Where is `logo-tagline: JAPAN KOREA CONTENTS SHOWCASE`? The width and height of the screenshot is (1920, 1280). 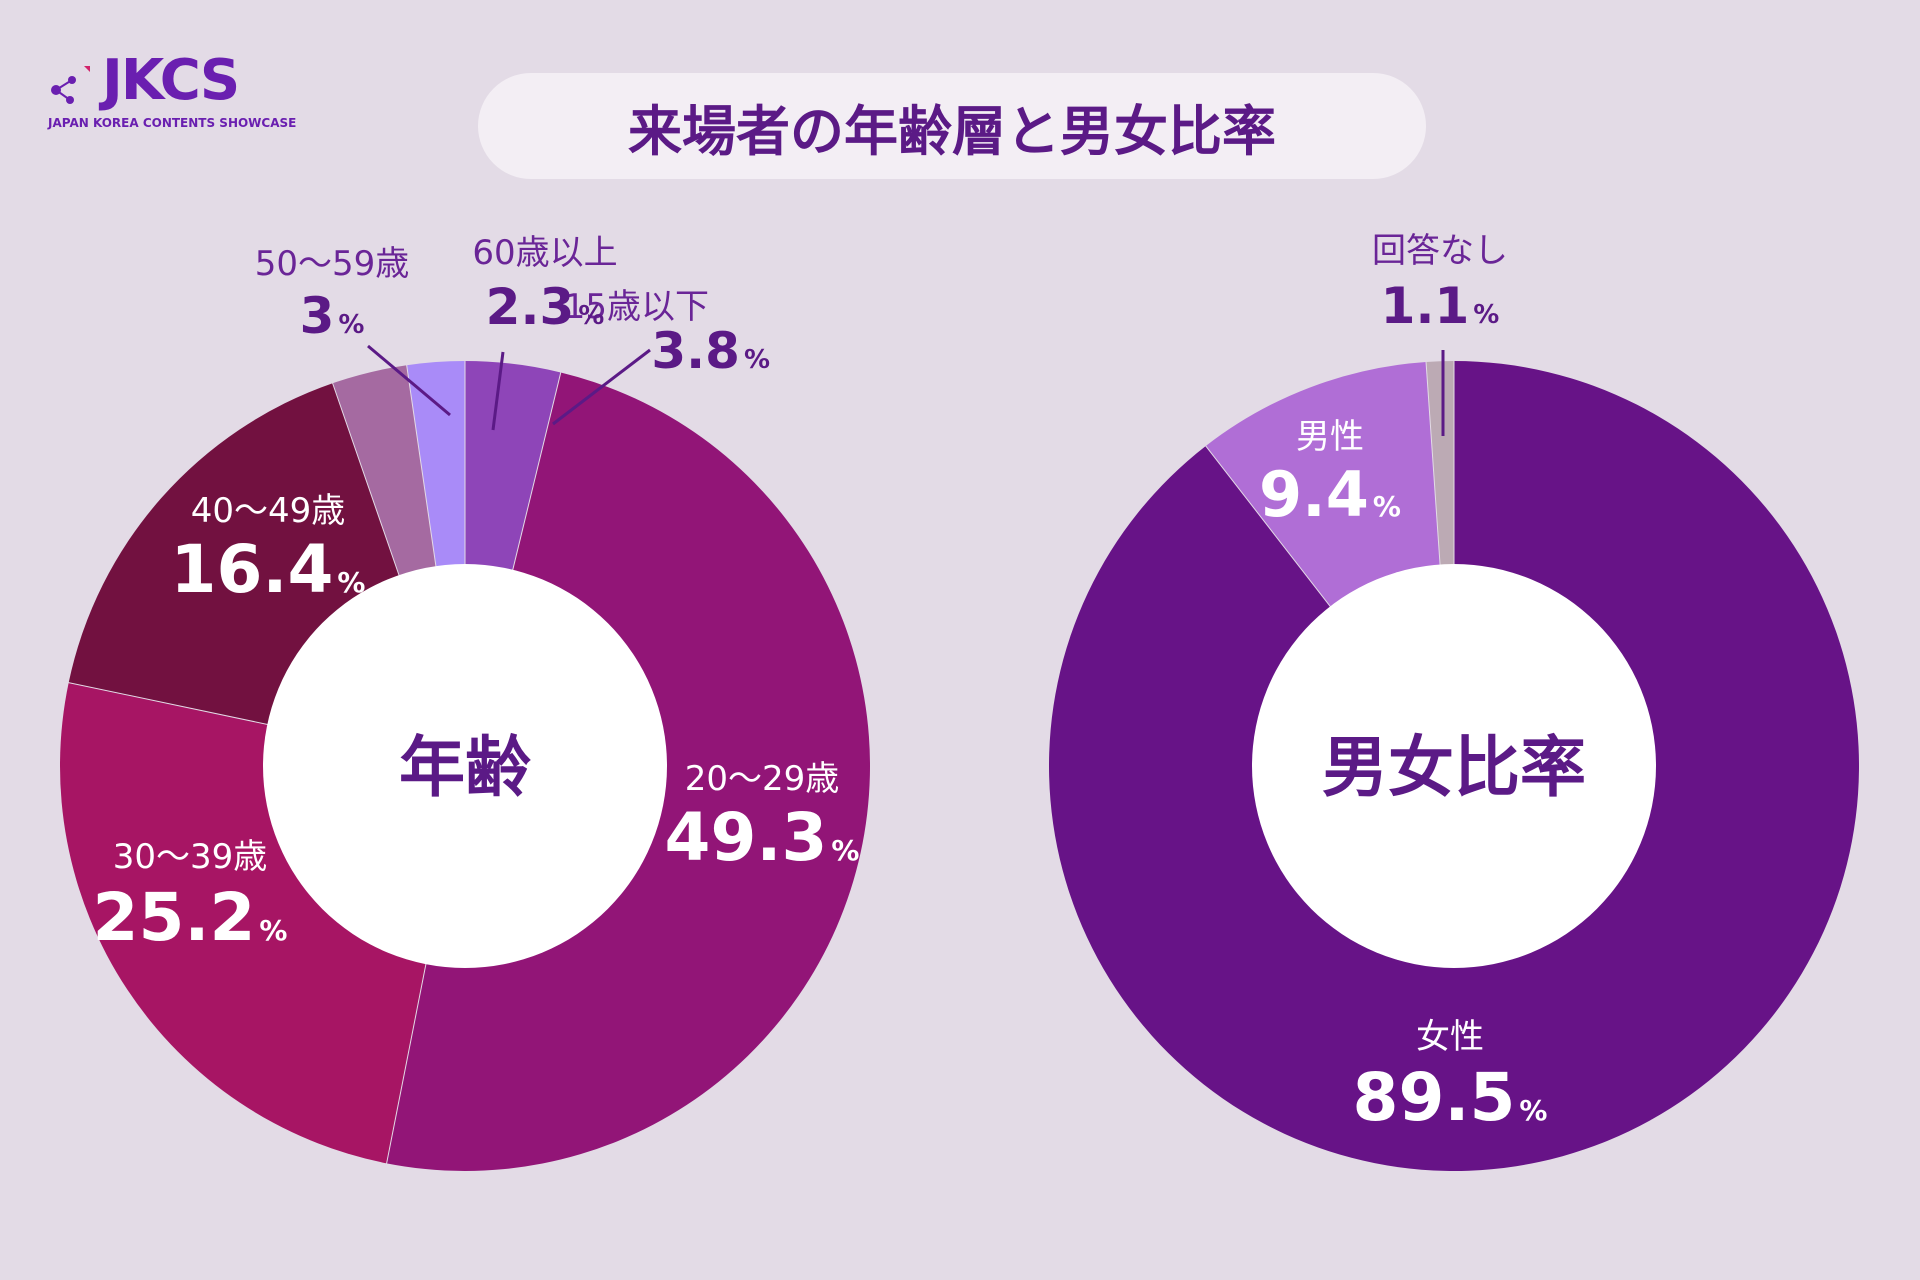 logo-tagline: JAPAN KOREA CONTENTS SHOWCASE is located at coordinates (172, 123).